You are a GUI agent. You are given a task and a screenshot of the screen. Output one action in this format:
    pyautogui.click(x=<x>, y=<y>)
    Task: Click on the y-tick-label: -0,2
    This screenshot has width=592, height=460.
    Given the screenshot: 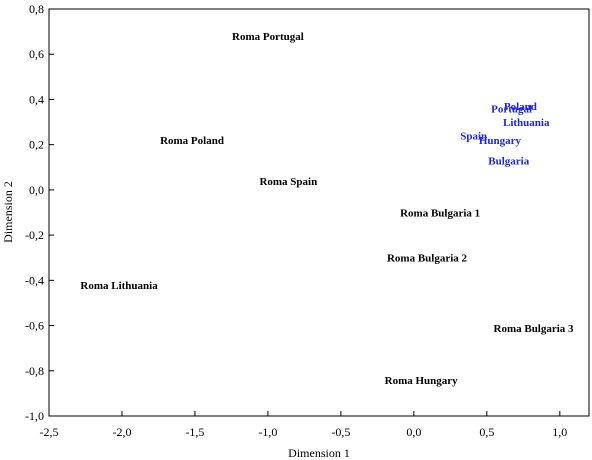 What is the action you would take?
    pyautogui.click(x=34, y=235)
    